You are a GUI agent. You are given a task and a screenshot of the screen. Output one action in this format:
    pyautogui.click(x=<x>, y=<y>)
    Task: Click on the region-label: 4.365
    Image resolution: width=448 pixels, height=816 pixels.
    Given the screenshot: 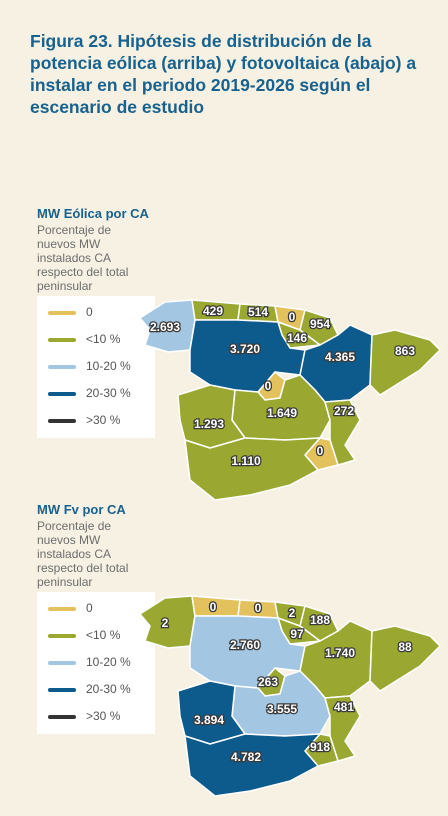 What is the action you would take?
    pyautogui.click(x=340, y=357)
    